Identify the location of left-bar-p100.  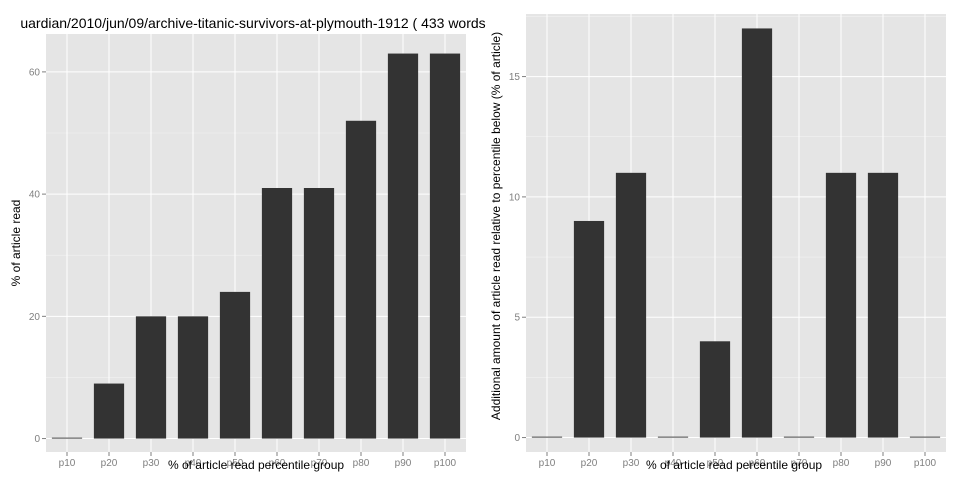
(445, 246).